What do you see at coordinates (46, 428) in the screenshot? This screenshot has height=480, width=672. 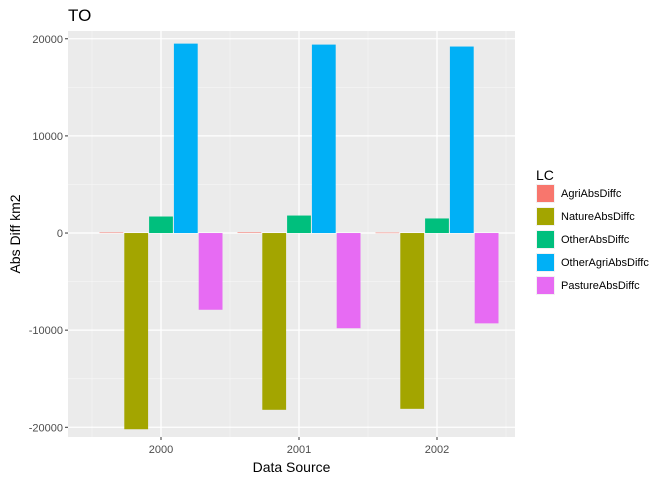 I see `y-tick-label: -20000` at bounding box center [46, 428].